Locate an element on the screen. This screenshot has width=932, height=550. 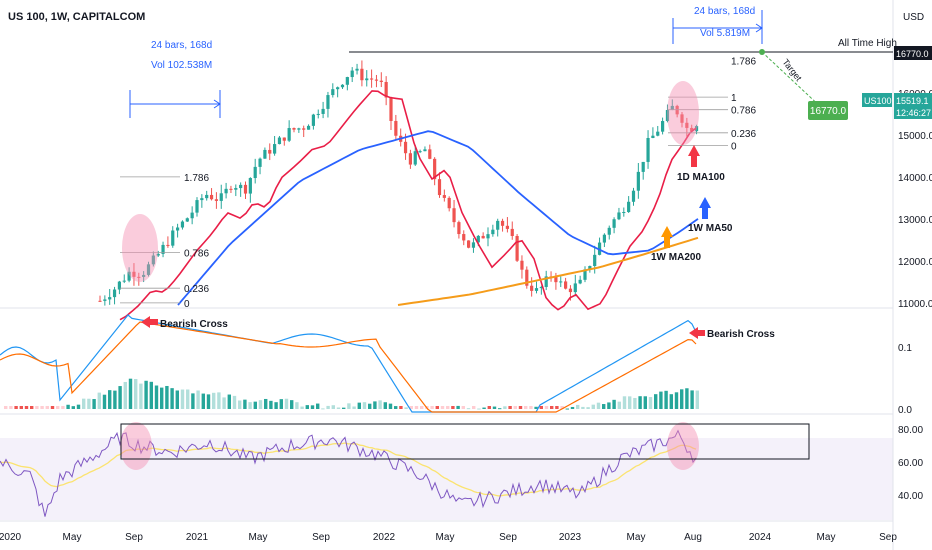
target-price-badge is located at coordinates (828, 110).